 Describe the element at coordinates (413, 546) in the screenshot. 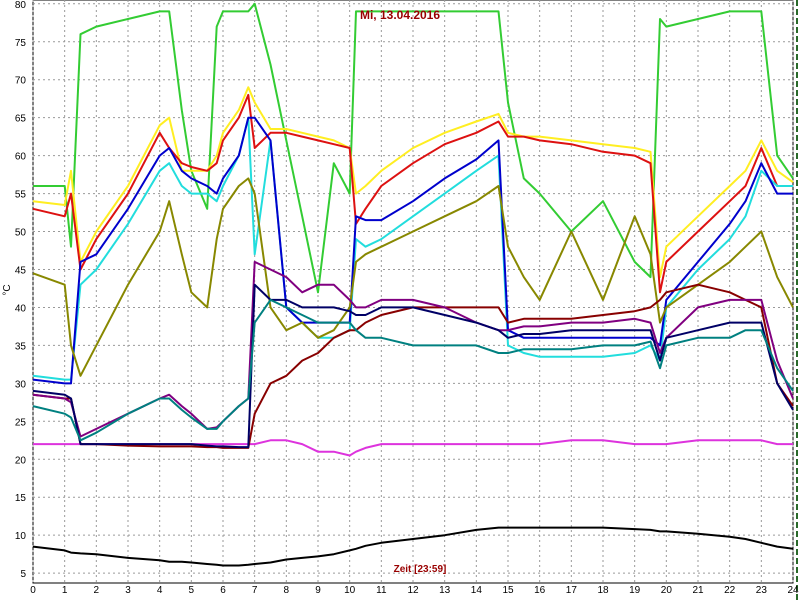

I see `series-line` at that location.